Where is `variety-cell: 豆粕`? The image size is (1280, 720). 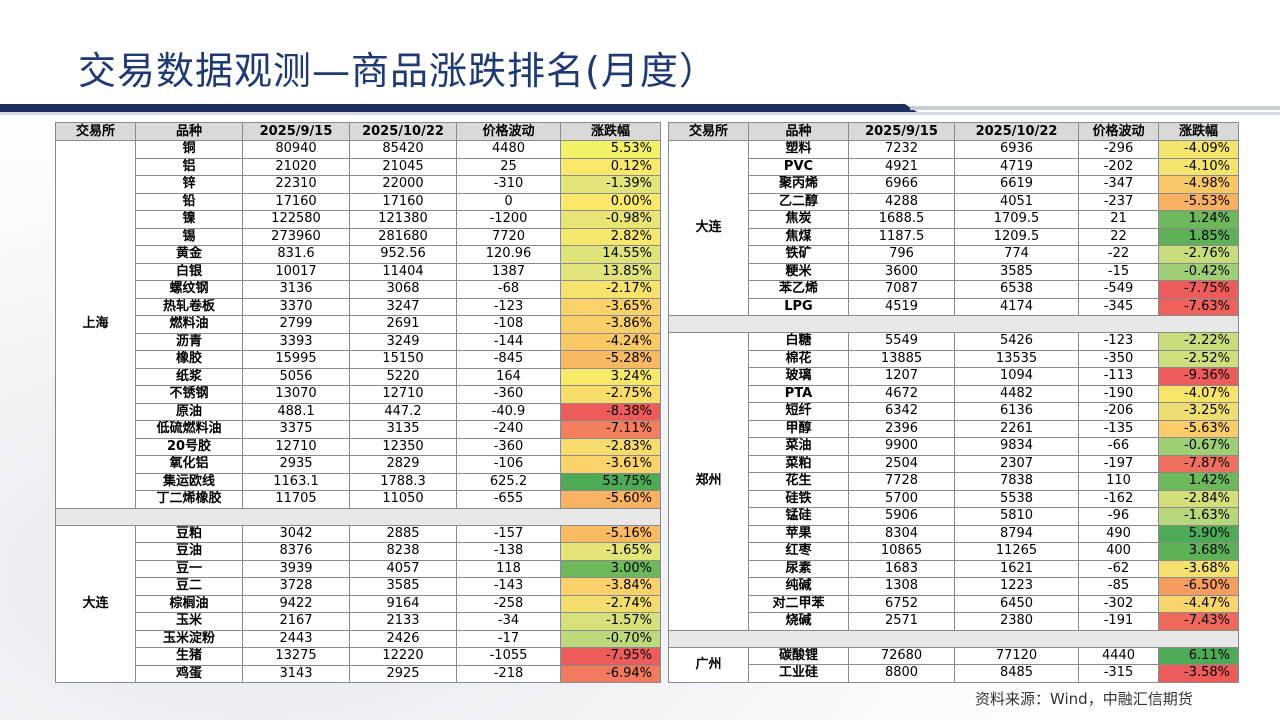 variety-cell: 豆粕 is located at coordinates (189, 533).